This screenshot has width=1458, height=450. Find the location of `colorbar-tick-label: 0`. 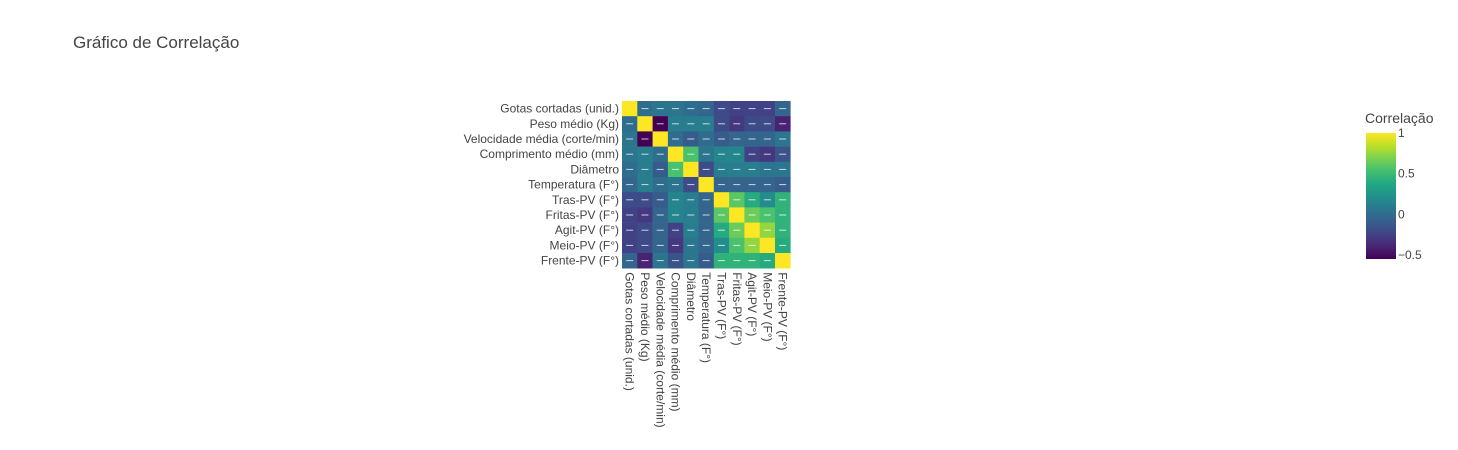

colorbar-tick-label: 0 is located at coordinates (1401, 214).